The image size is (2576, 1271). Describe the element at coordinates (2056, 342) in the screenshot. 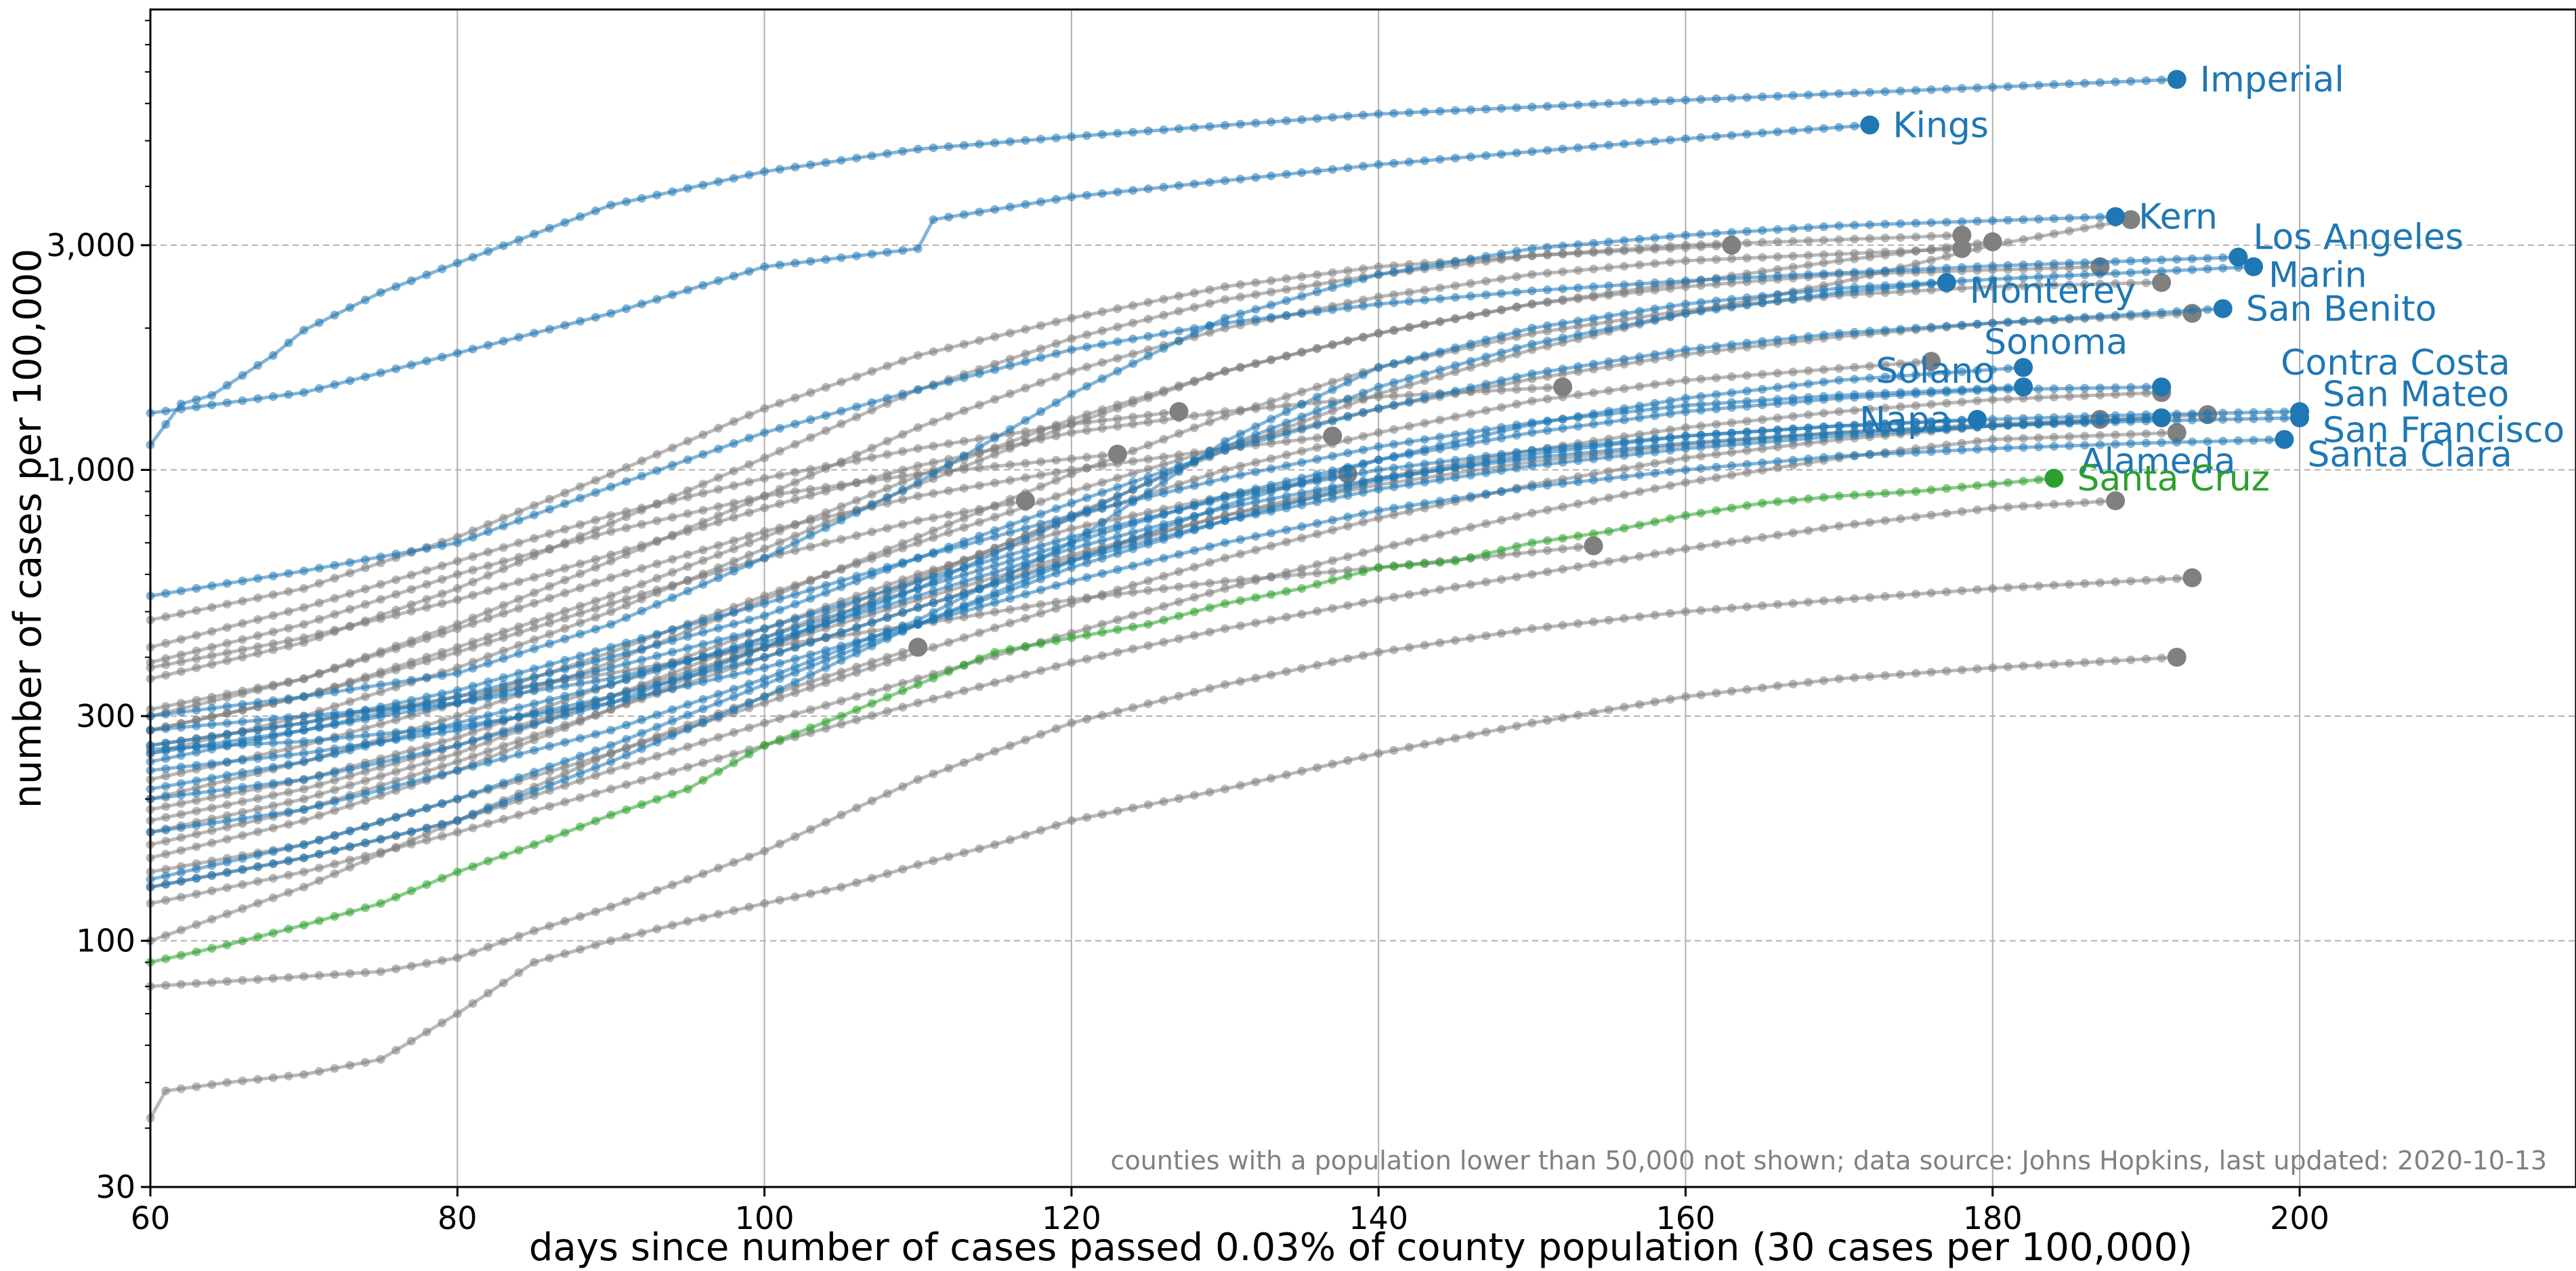

I see `series-label: Sonoma` at that location.